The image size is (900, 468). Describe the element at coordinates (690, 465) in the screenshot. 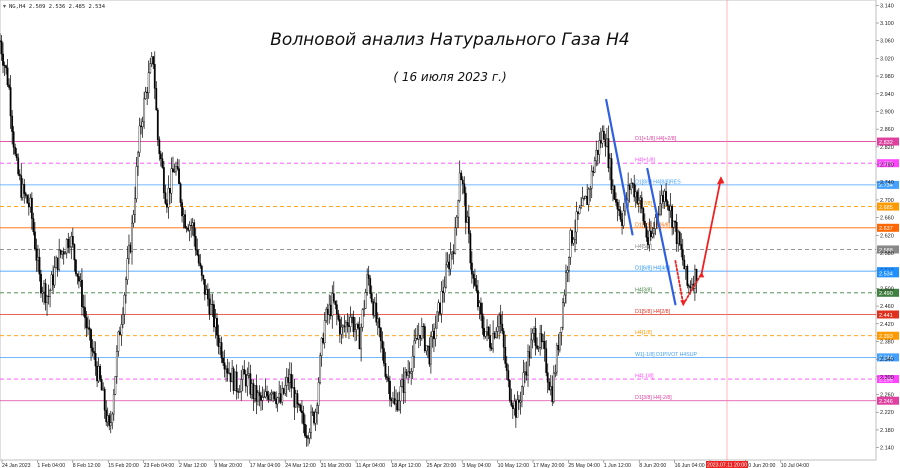

I see `x-tick-label: 16 Jun 04:00` at that location.